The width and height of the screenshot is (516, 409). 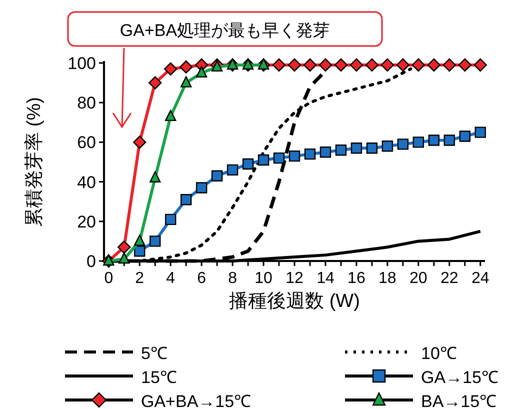 What do you see at coordinates (449, 278) in the screenshot?
I see `x-tick-label: 22` at bounding box center [449, 278].